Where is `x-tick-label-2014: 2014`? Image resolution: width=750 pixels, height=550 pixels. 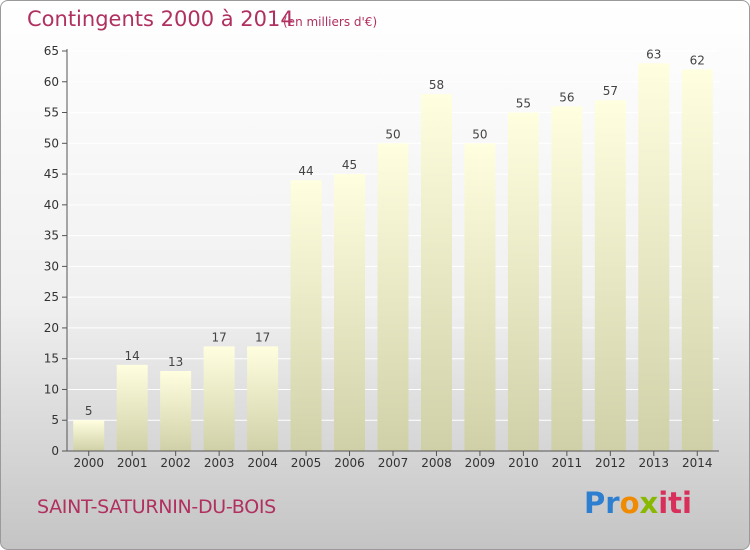 x-tick-label-2014: 2014 is located at coordinates (697, 463).